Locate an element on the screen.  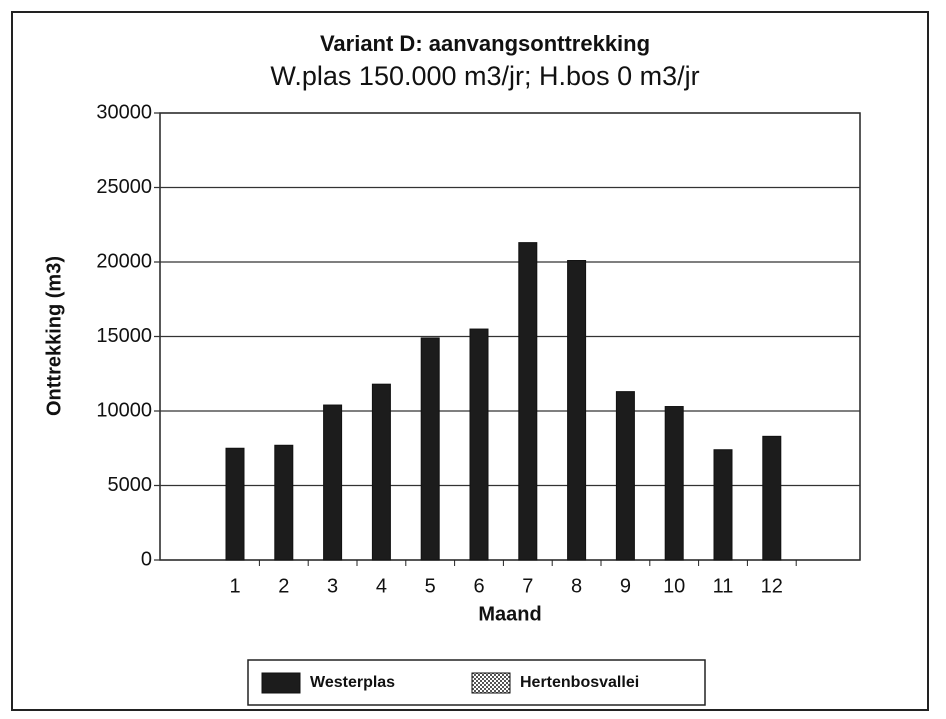
chart-subtitle: W.plas 150.000 m3/jr; H.bos 0 m3/jr is located at coordinates (484, 76).